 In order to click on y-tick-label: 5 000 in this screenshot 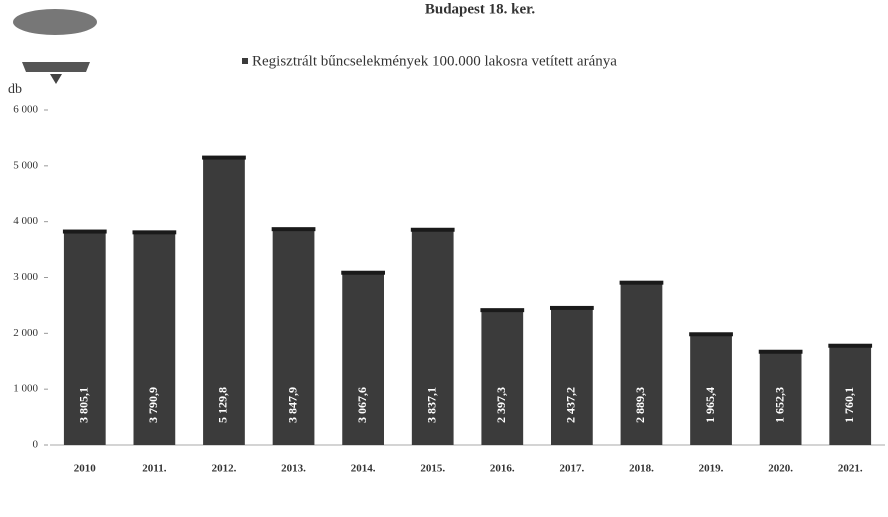, I will do `click(25, 165)`.